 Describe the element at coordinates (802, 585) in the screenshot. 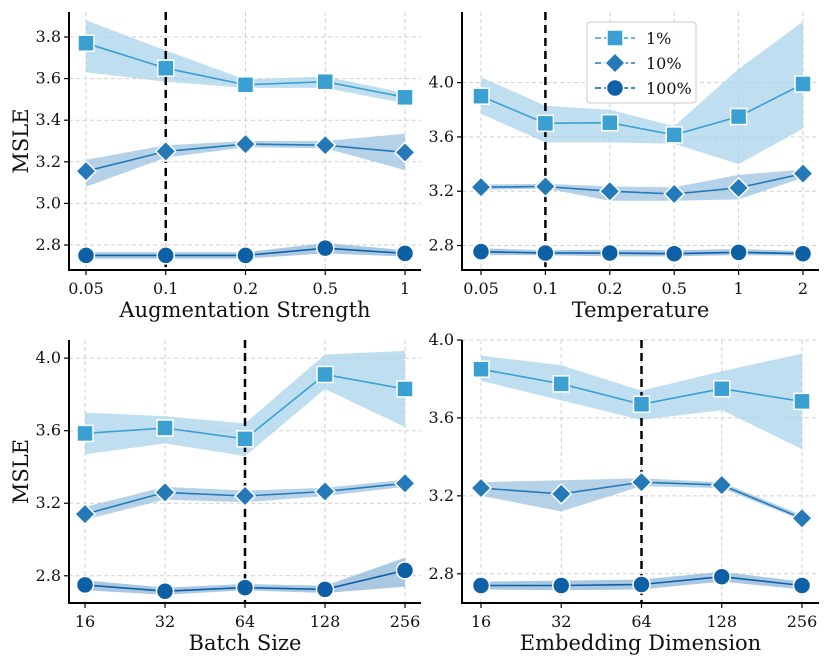

I see `point-100%-256` at that location.